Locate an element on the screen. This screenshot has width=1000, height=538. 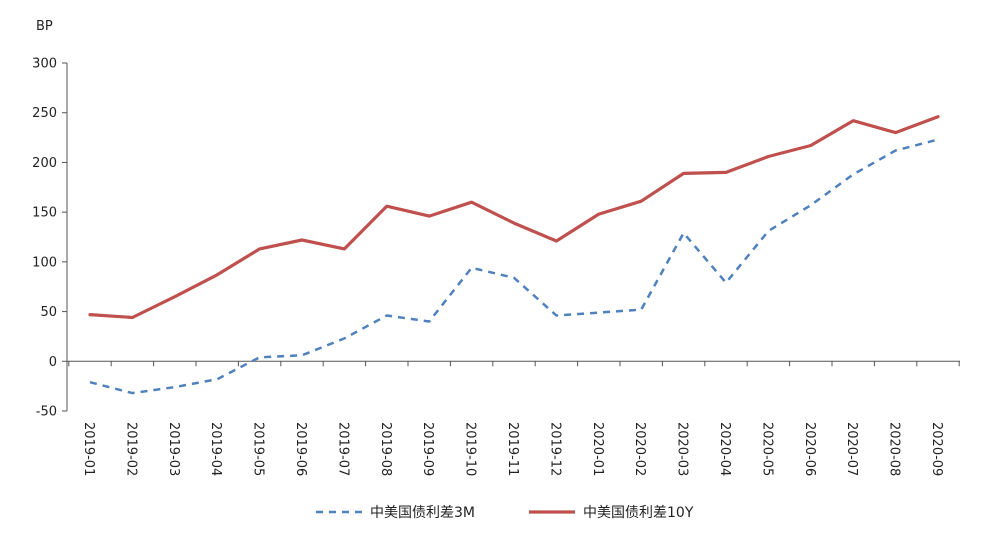
y-tick-label: 250 is located at coordinates (44, 113).